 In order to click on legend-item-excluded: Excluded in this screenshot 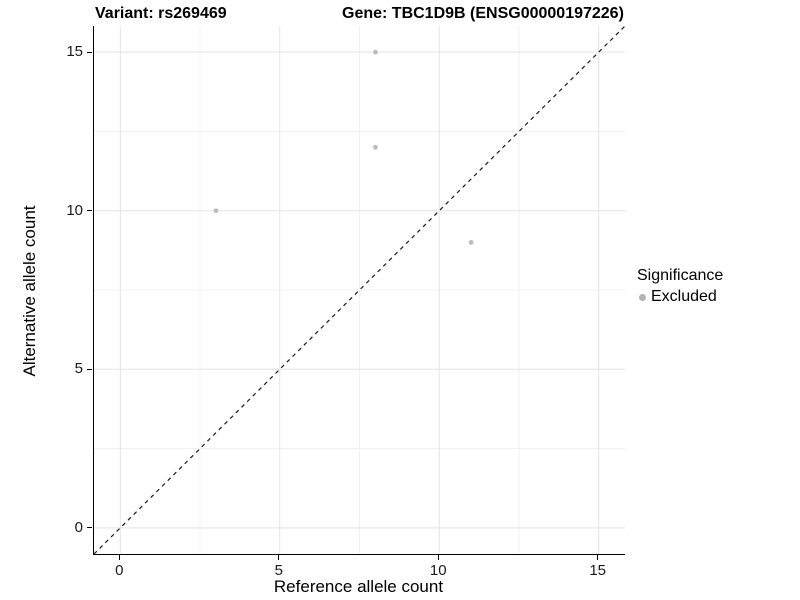, I will do `click(680, 297)`.